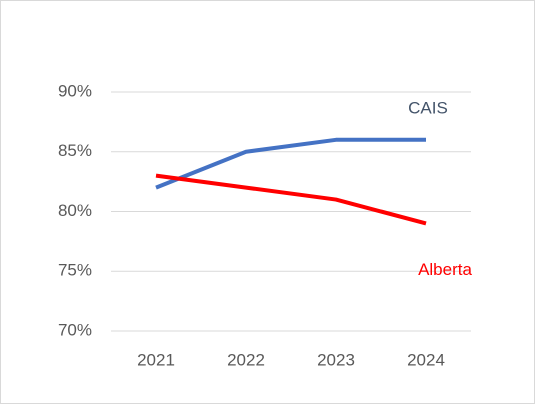 Image resolution: width=536 pixels, height=405 pixels. What do you see at coordinates (75, 329) in the screenshot?
I see `y-tick-label: 70%` at bounding box center [75, 329].